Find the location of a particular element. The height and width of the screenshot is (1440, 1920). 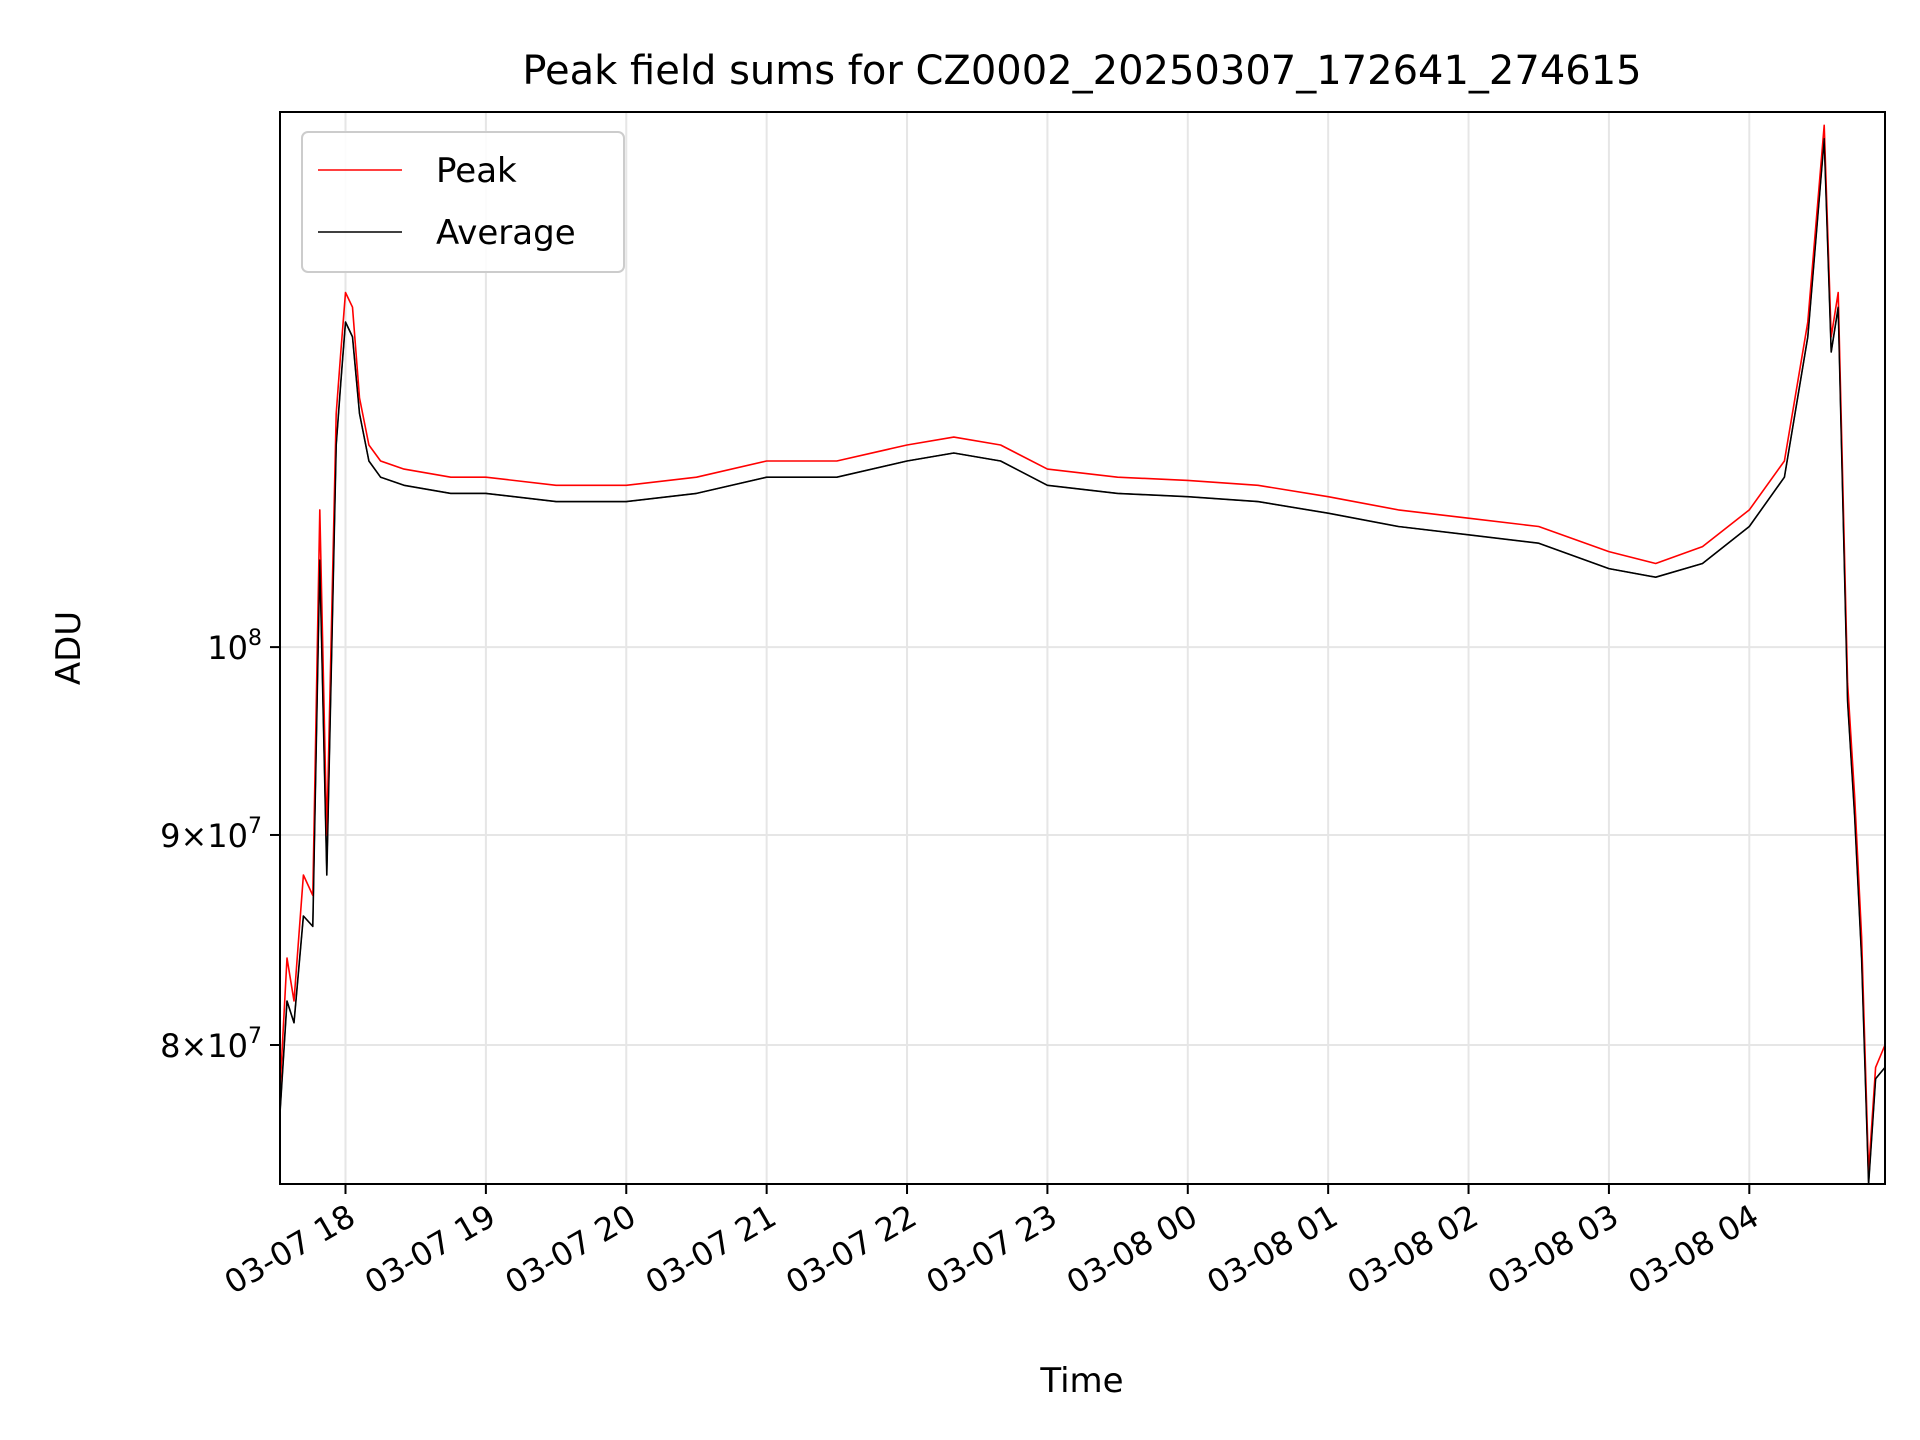

x-axis-label: Time is located at coordinates (1081, 1381).